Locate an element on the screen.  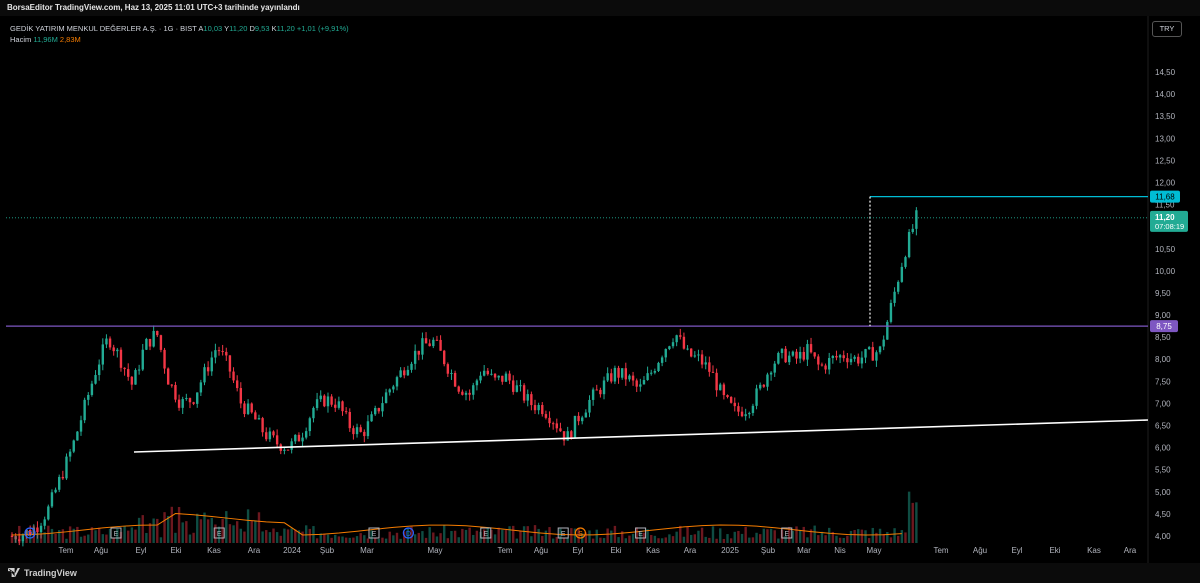
y-tick-label: 13,50 is located at coordinates (1165, 116).